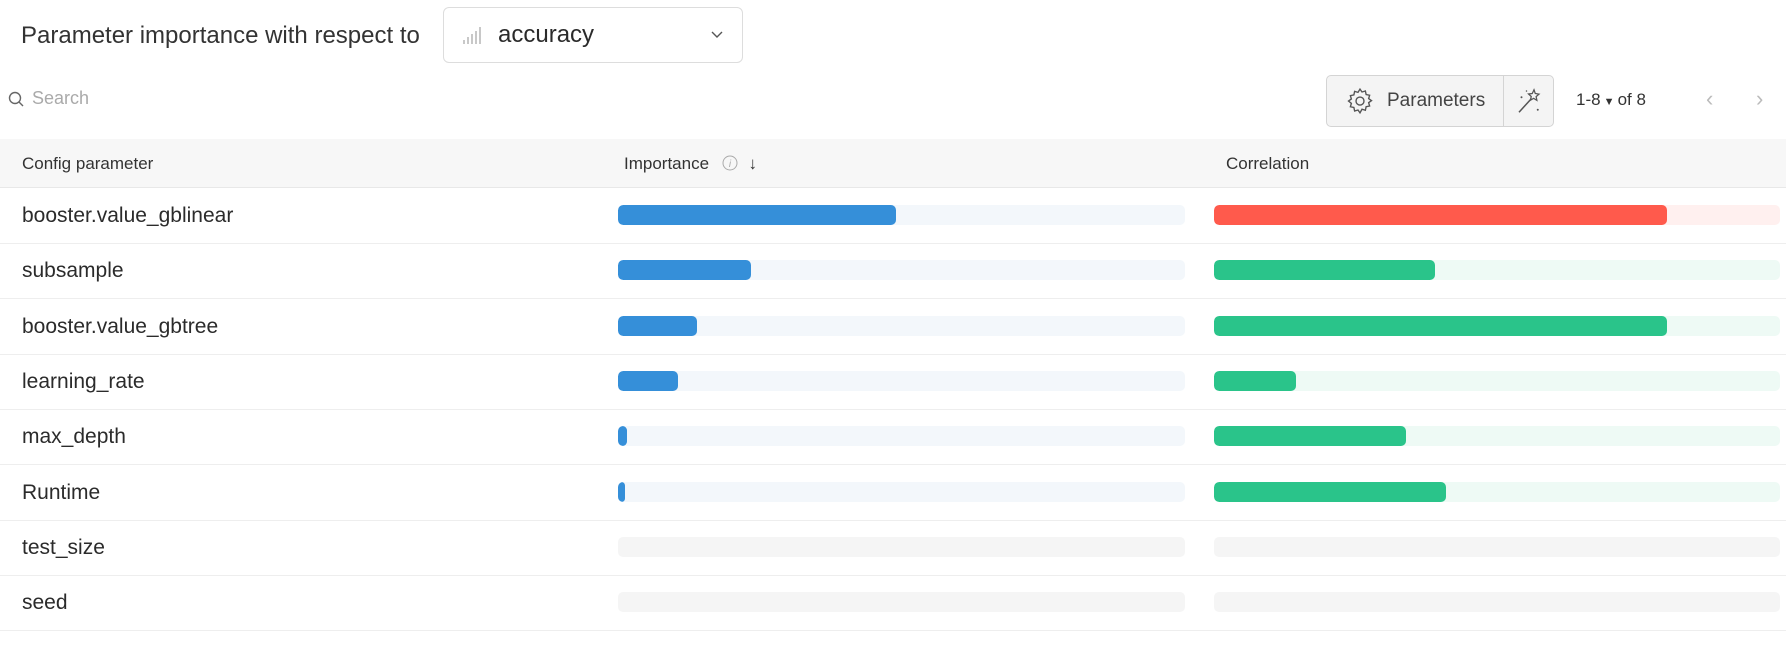  Describe the element at coordinates (83, 381) in the screenshot. I see `parameter-name: learning_rate` at that location.